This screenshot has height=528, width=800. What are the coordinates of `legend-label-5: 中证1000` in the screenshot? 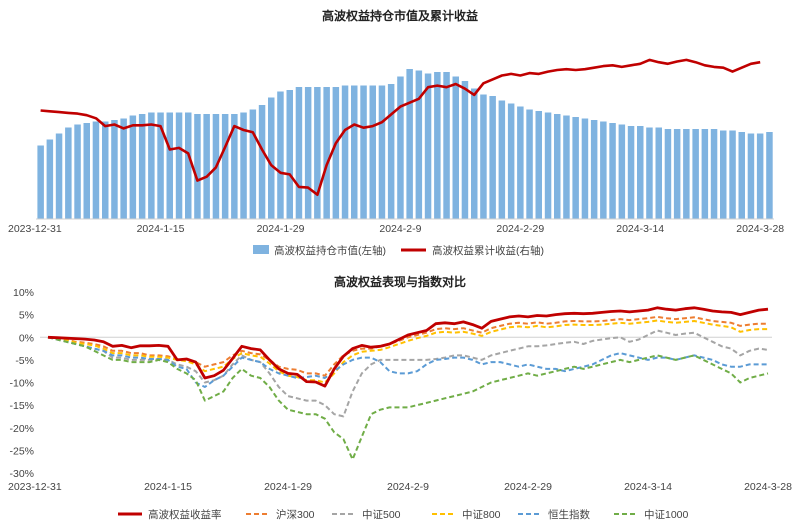 It's located at (666, 514).